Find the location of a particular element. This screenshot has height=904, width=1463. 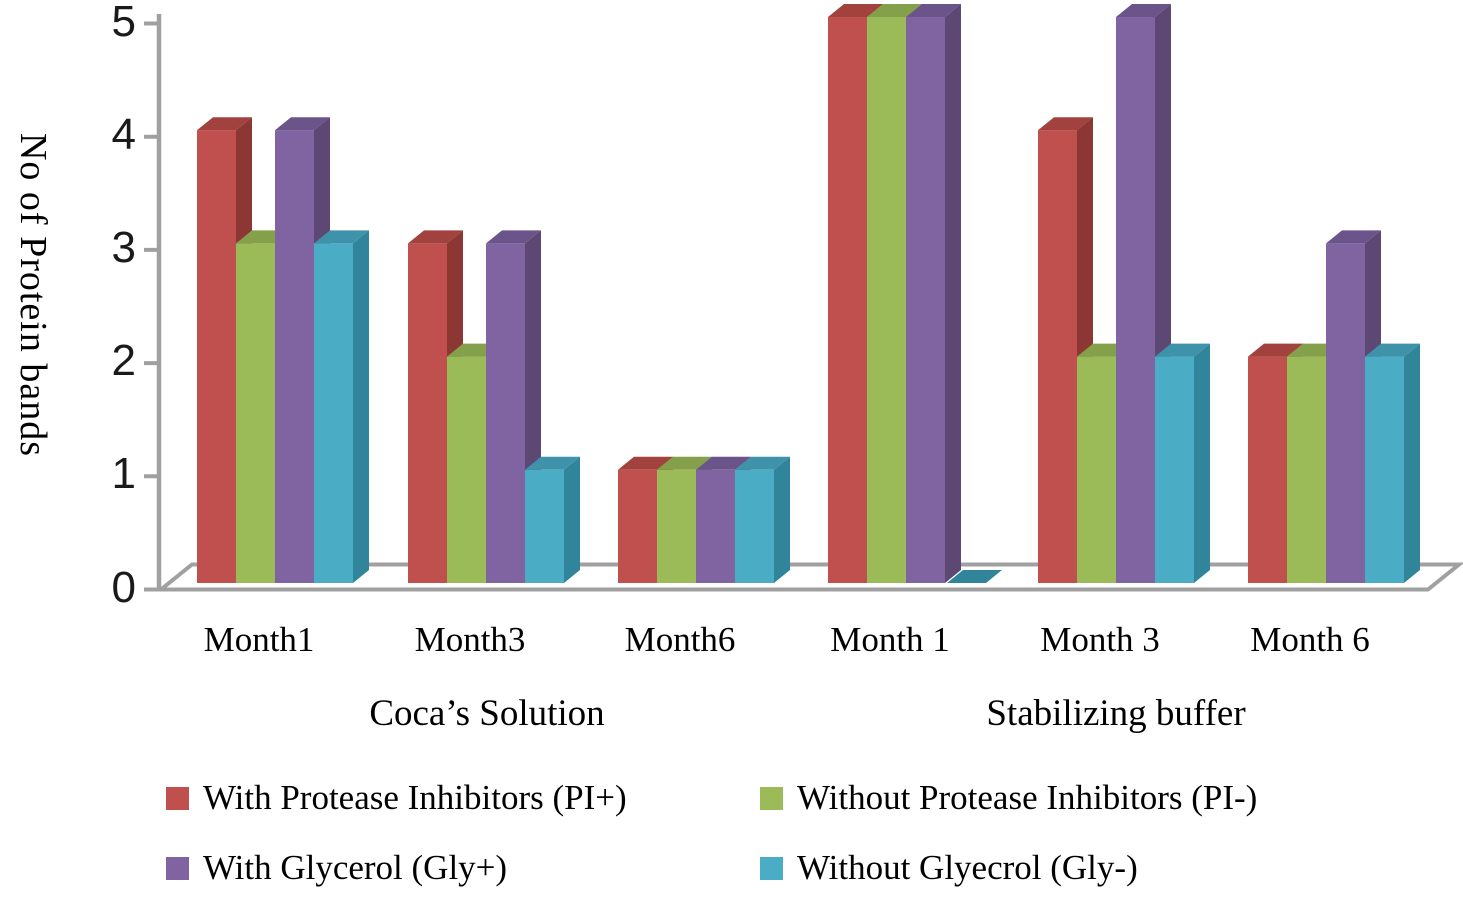

legend-label: With Protease Inhibitors (PI+) is located at coordinates (415, 797).